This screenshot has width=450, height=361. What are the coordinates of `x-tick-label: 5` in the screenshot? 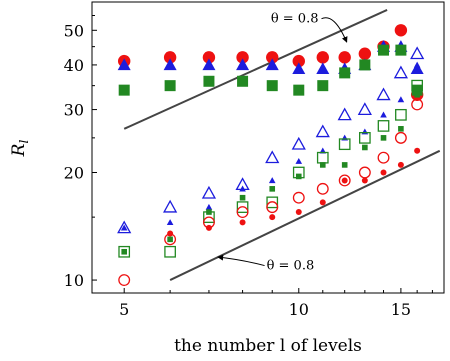 It's located at (124, 309).